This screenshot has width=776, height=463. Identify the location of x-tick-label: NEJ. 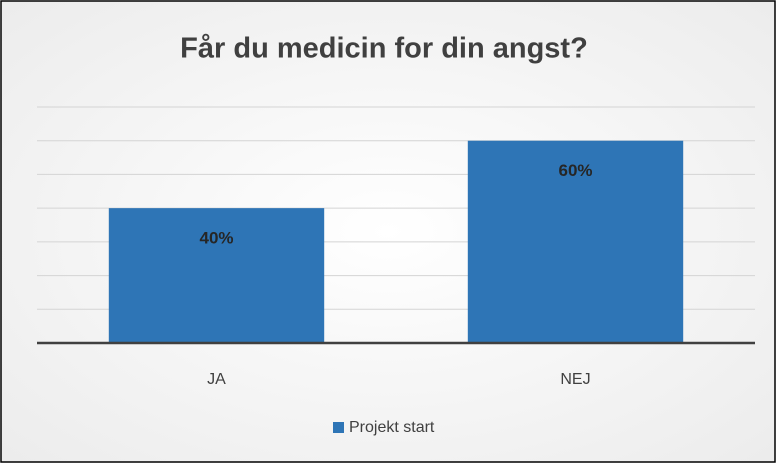
(575, 379).